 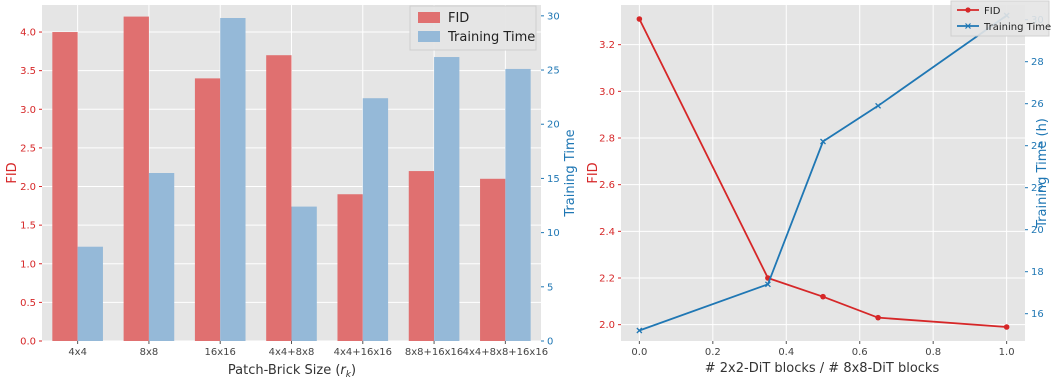 What do you see at coordinates (1037, 272) in the screenshot?
I see `y-tick-label: 18` at bounding box center [1037, 272].